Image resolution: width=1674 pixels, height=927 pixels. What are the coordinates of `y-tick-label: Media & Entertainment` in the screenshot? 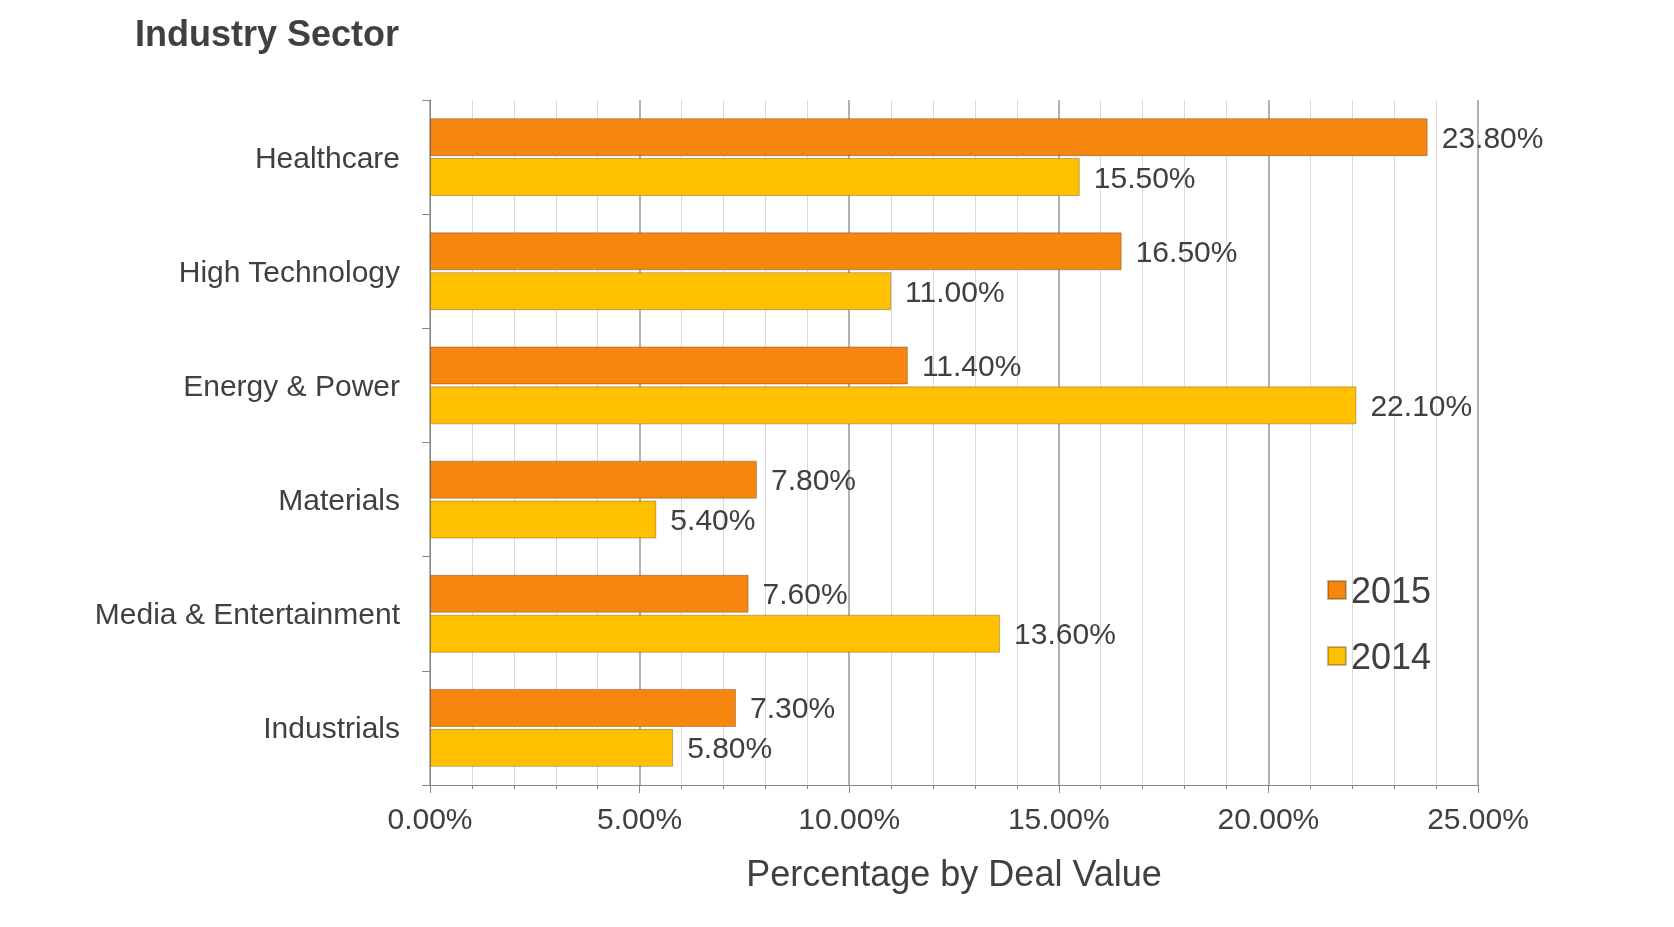 It's located at (247, 614).